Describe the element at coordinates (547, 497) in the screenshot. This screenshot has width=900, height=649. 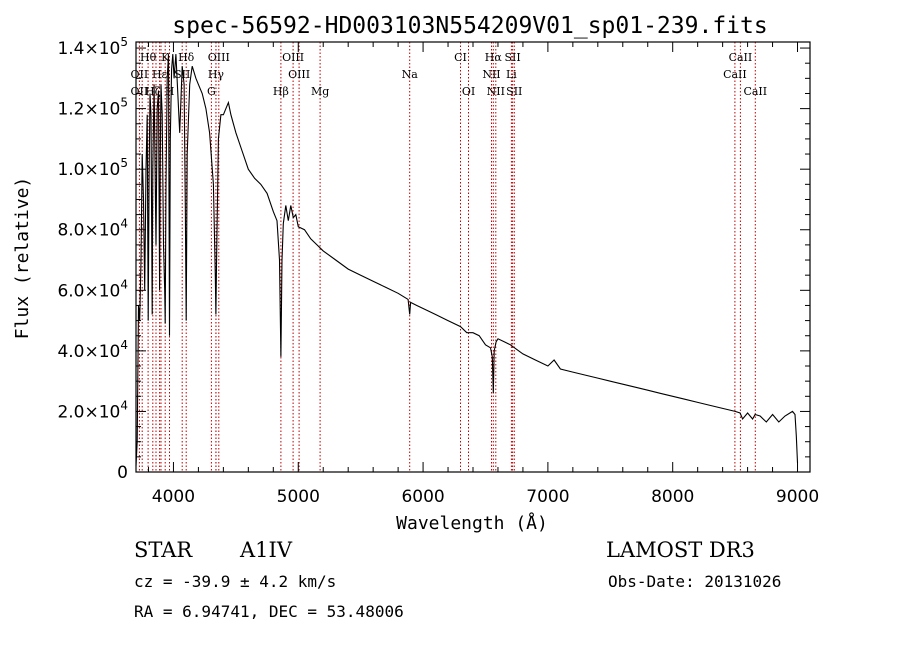
I see `x-tick-label: 7000` at that location.